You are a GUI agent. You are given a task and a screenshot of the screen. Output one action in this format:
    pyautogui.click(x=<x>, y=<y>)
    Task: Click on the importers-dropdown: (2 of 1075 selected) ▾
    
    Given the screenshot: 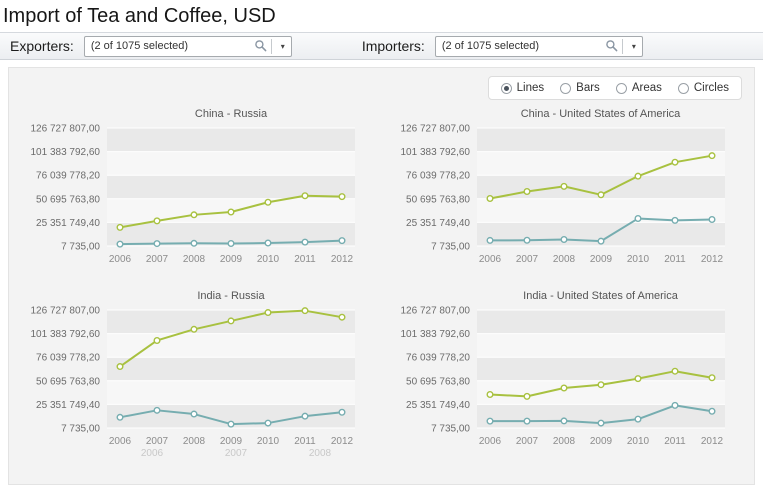 What is the action you would take?
    pyautogui.click(x=538, y=46)
    